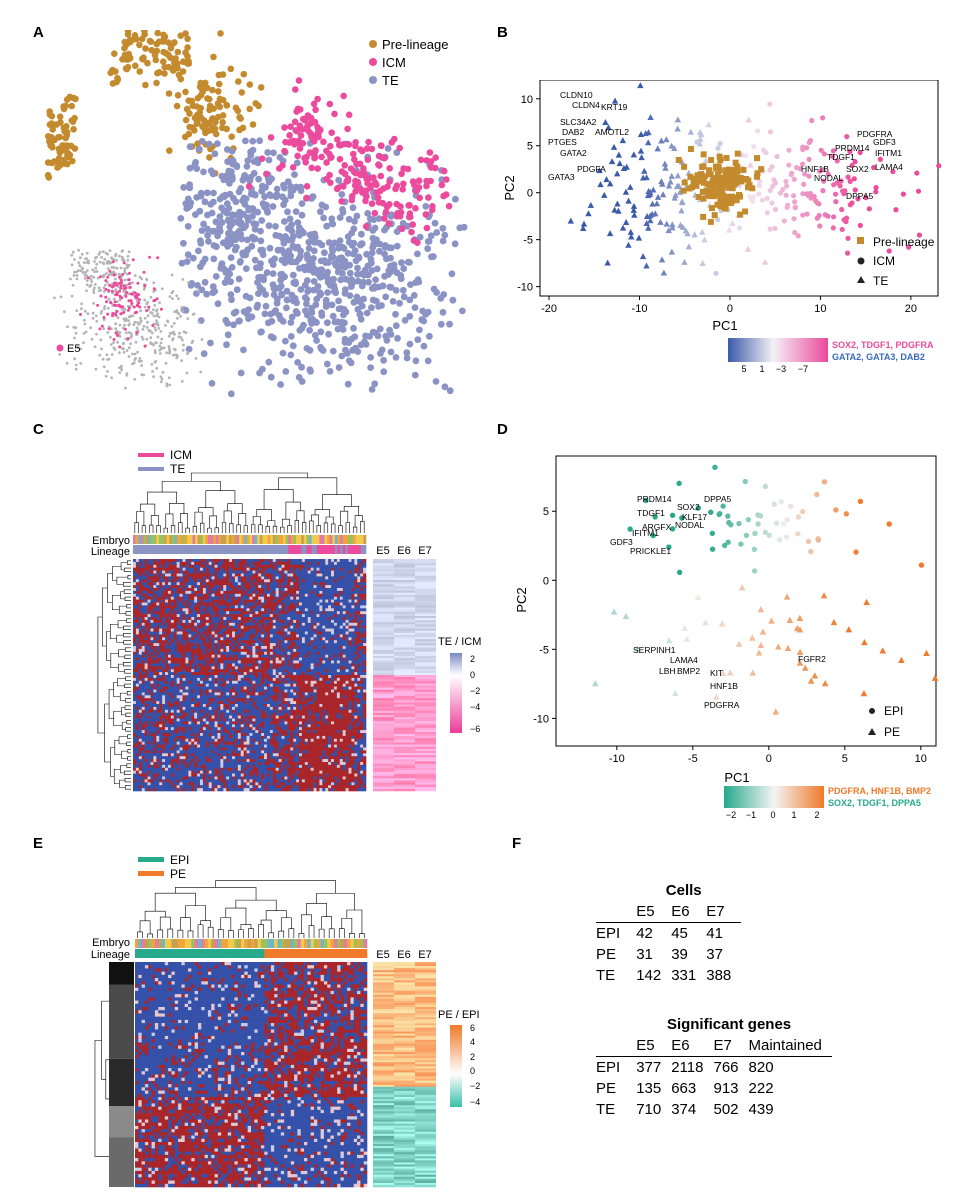 The height and width of the screenshot is (1200, 965). What do you see at coordinates (697, 175) in the screenshot?
I see `pca-point-pre-lineage` at bounding box center [697, 175].